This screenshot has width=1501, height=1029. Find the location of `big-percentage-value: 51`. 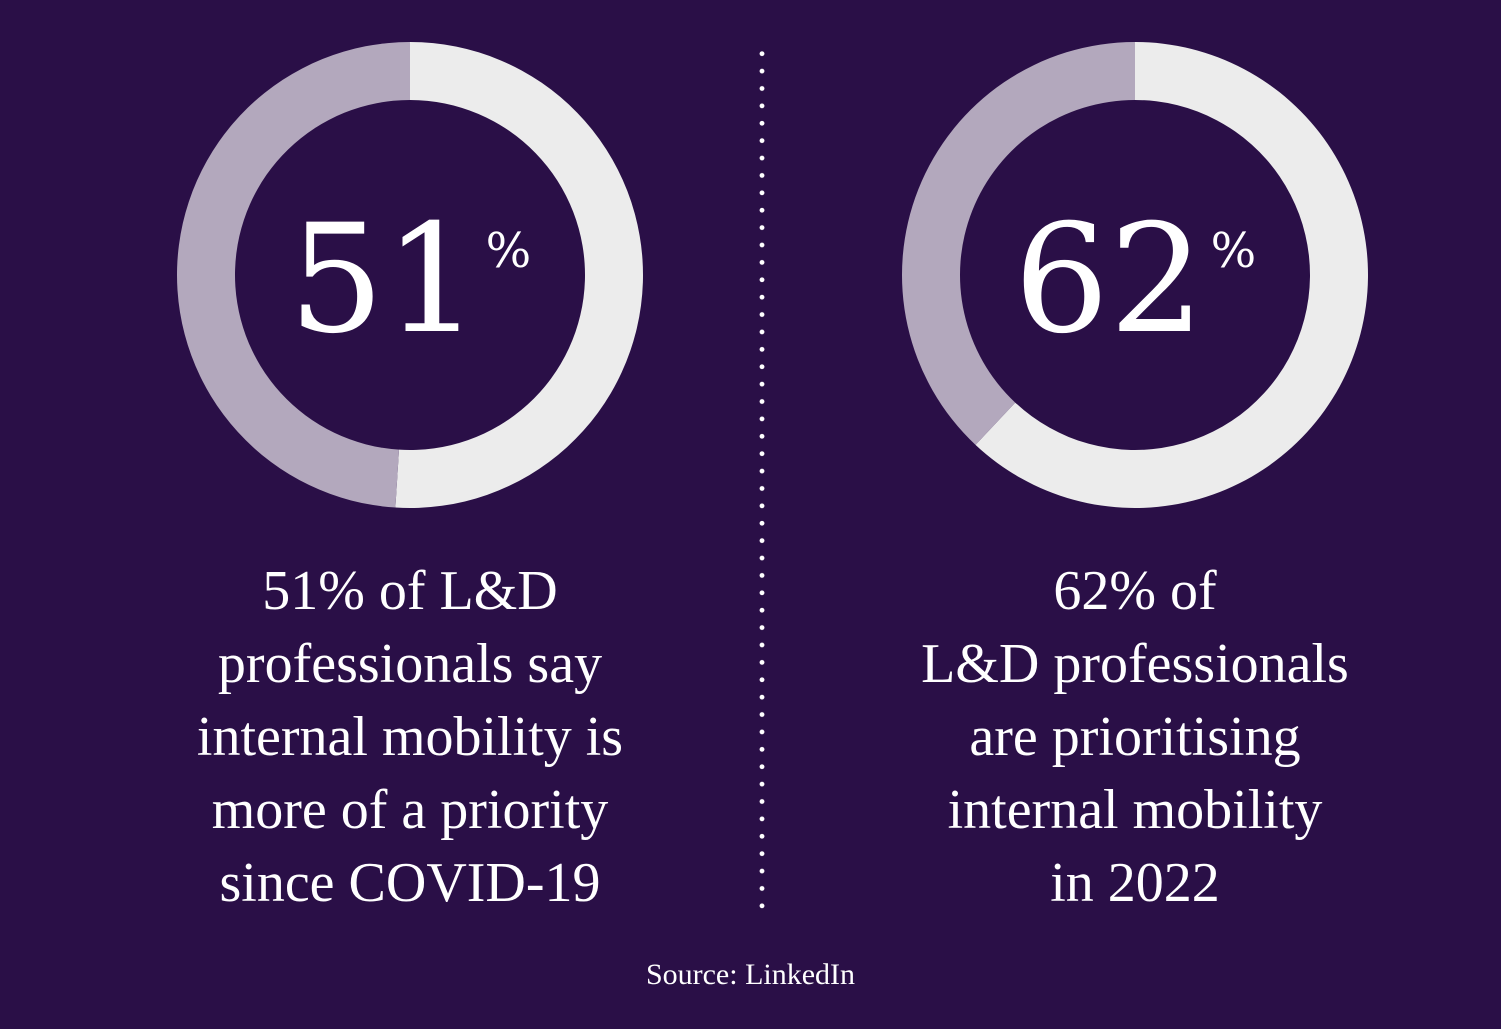

big-percentage-value: 51 is located at coordinates (384, 280).